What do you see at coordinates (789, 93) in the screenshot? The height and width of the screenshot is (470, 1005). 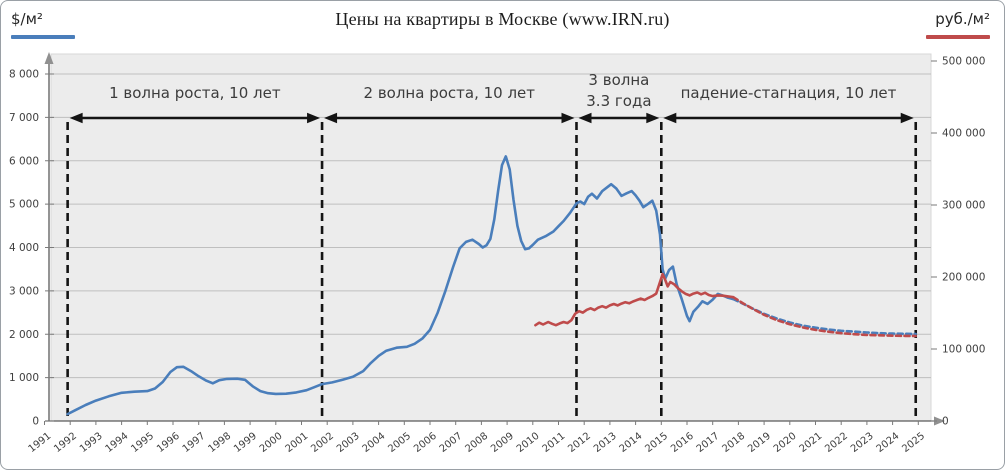 I see `phase-label: падение-стагнация, 10 лет` at bounding box center [789, 93].